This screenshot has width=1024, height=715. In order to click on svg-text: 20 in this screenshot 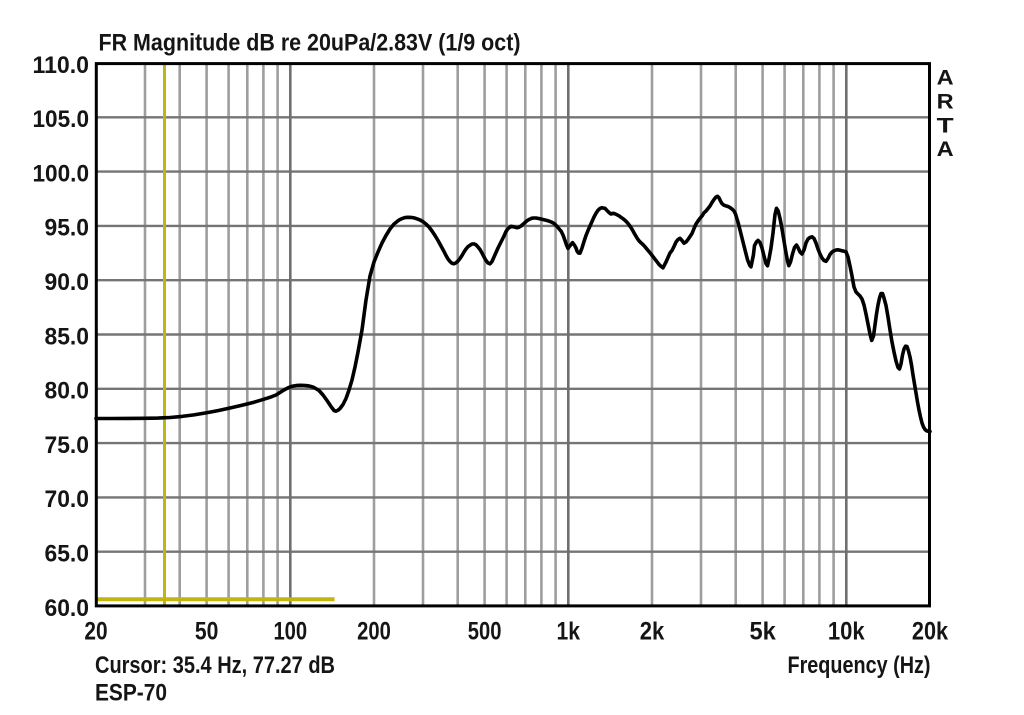, I will do `click(95, 632)`.